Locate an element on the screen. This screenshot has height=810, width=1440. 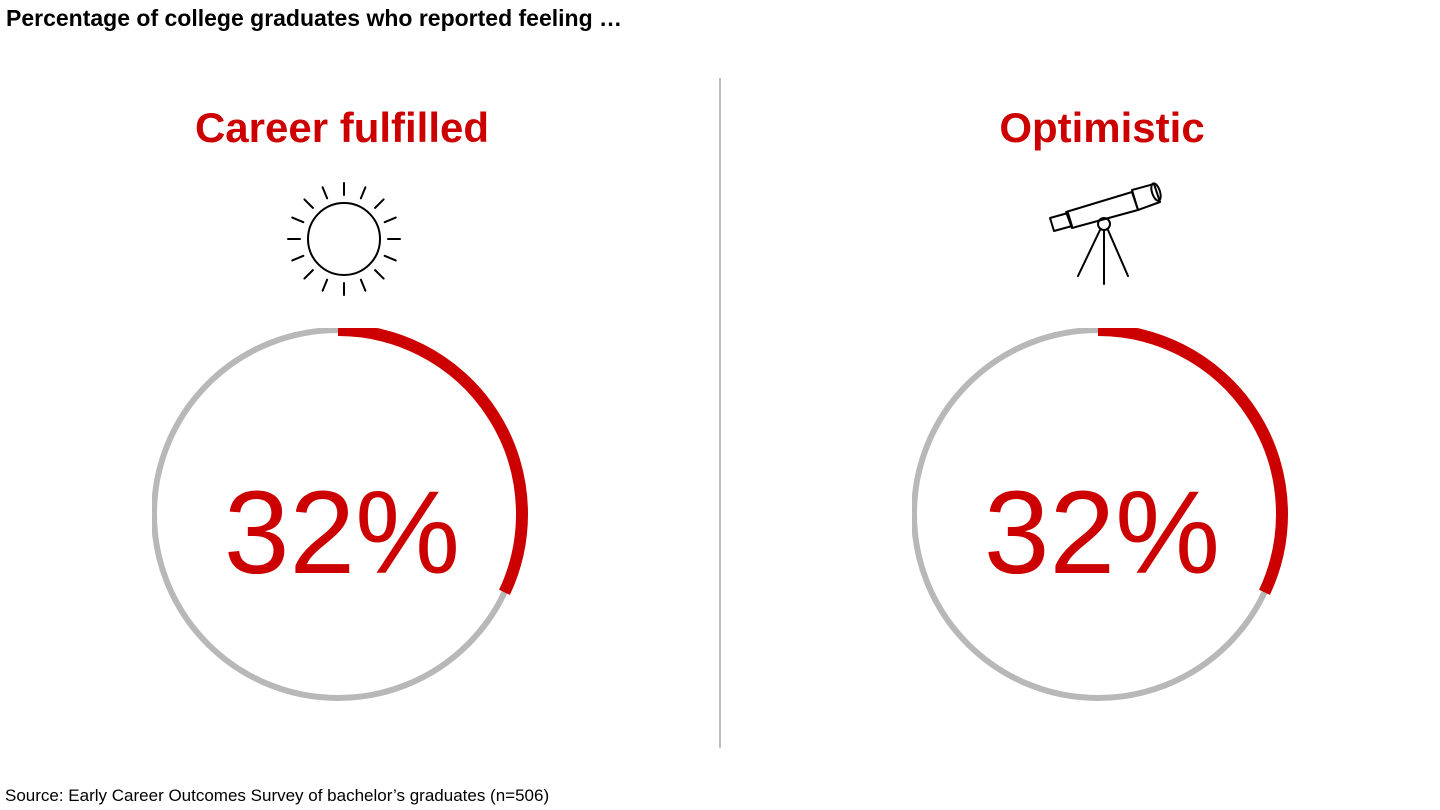
telescope-icon is located at coordinates (1104, 234).